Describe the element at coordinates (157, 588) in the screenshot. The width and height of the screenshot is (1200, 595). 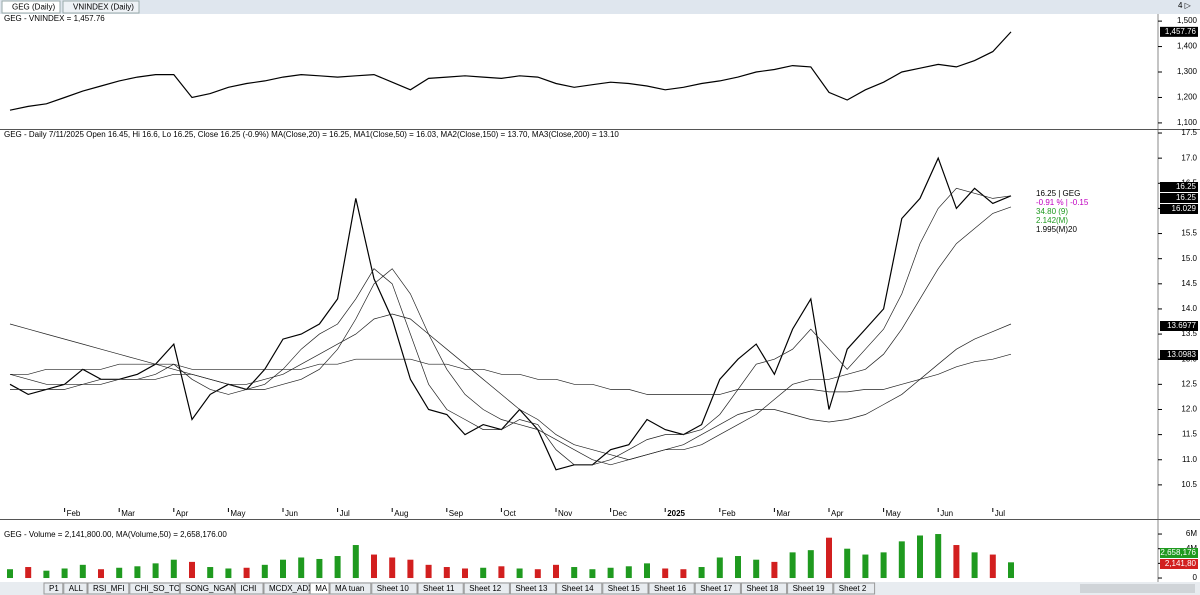
I see `sheet-tab-label: CHI_SO_TC` at that location.